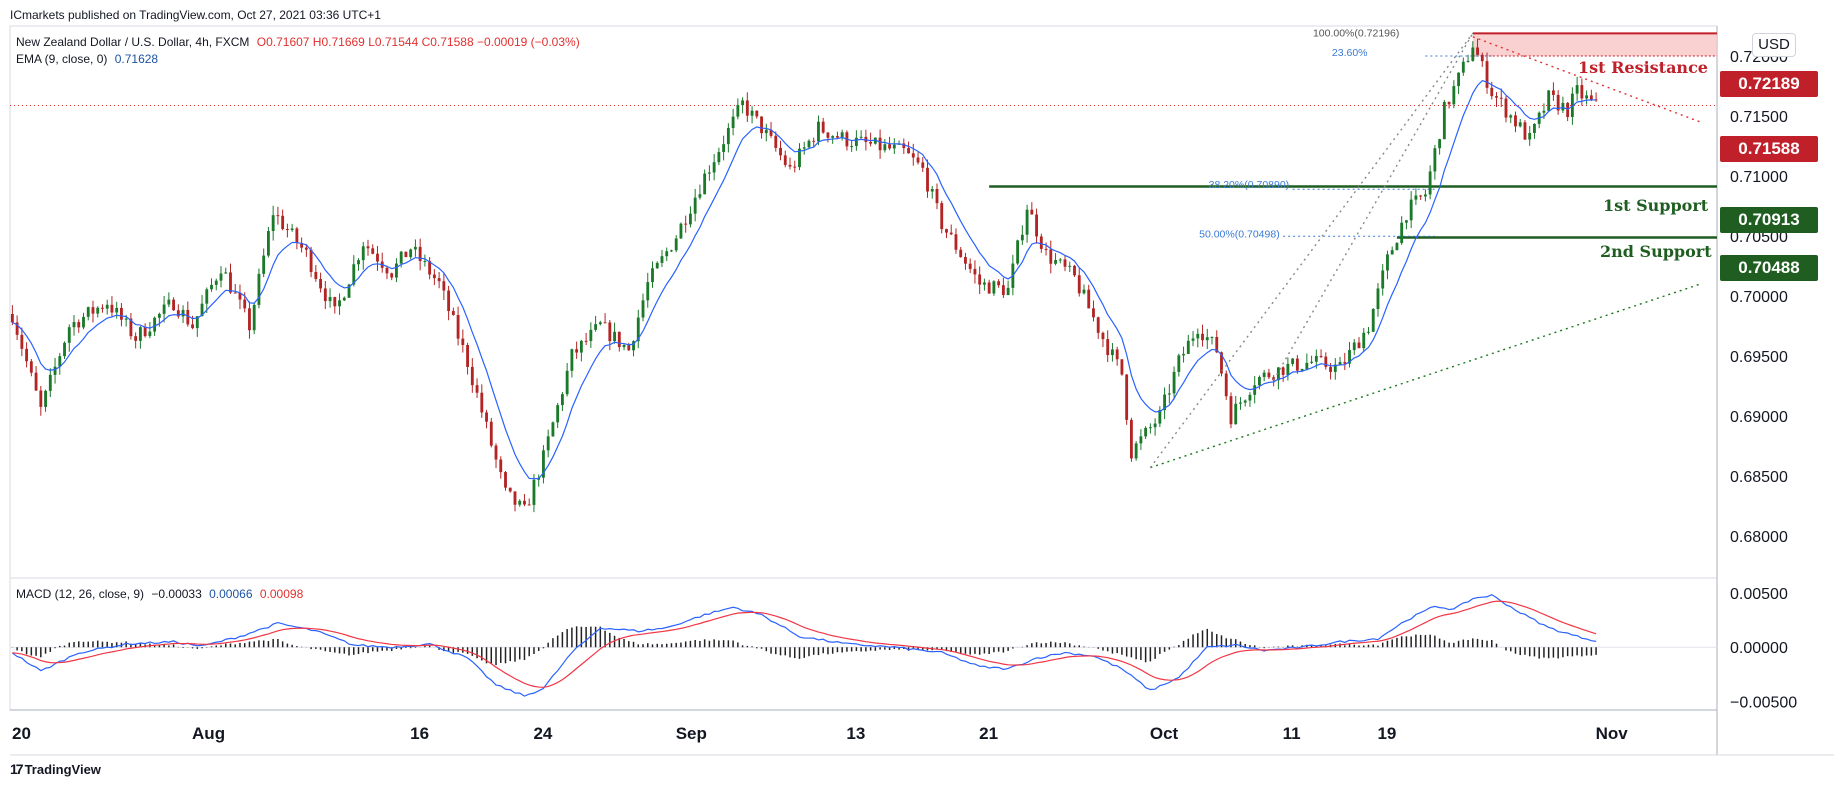  Describe the element at coordinates (89, 59) in the screenshot. I see `legend-ema: EMA (9, close, 0) 0.71628` at that location.